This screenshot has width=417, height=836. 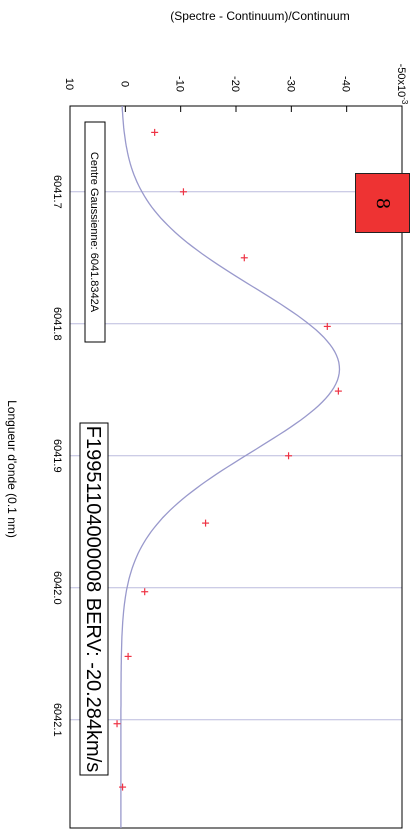 I want to click on y-tick-label: -40, so click(x=346, y=84).